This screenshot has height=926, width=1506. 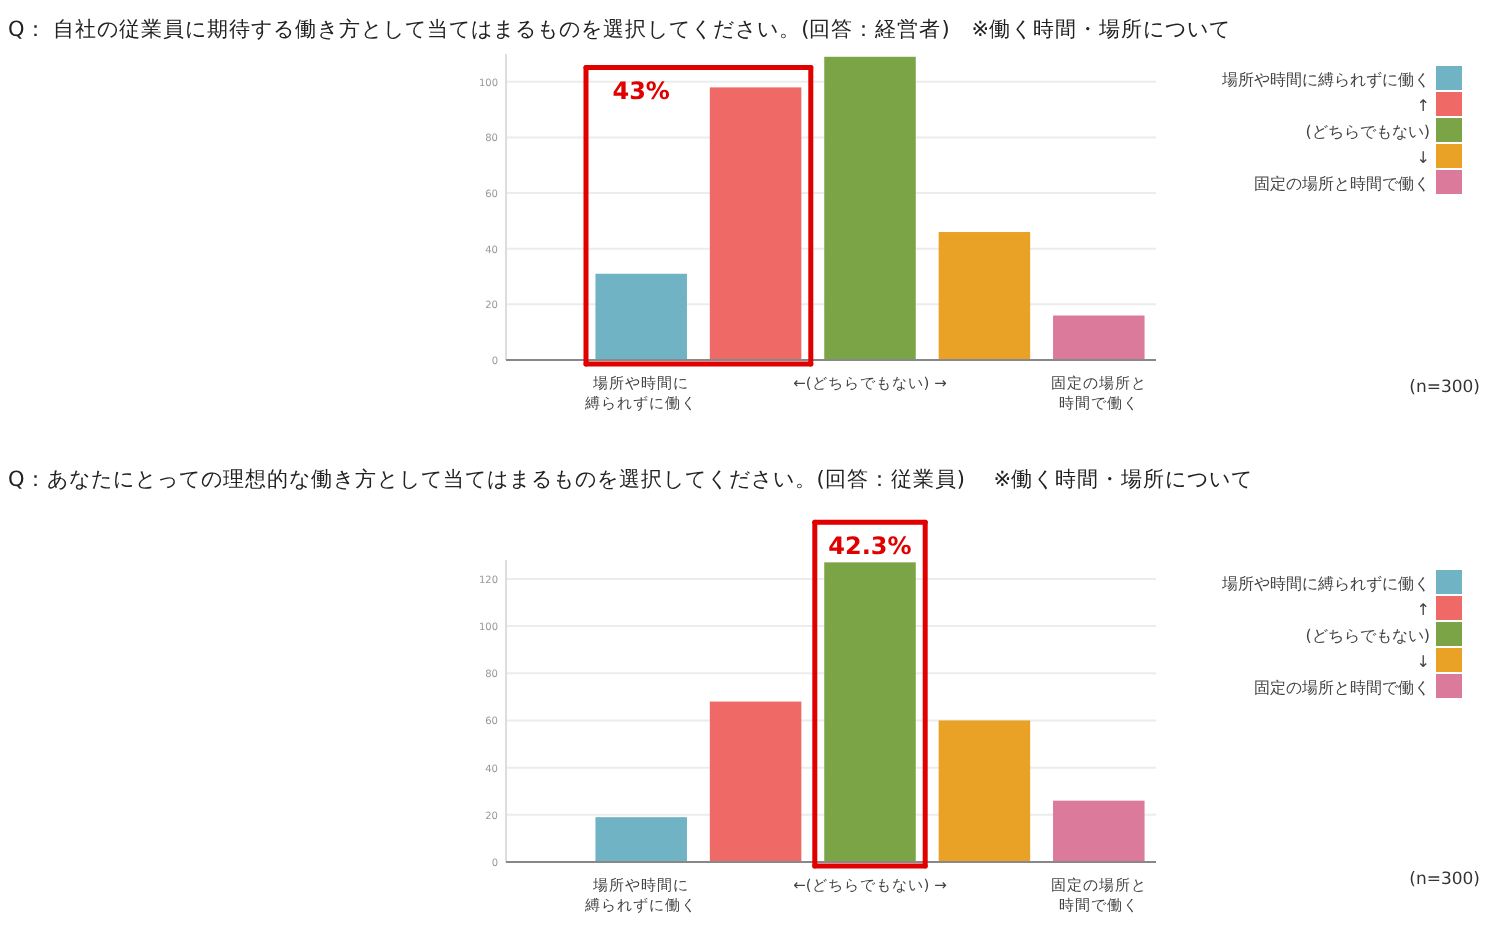 I want to click on chart-title: Q：あなたにとっての理想的な働き方として当てはまるものを選択してください。(回答：従業員) ※働く時間・場所について, so click(x=631, y=479).